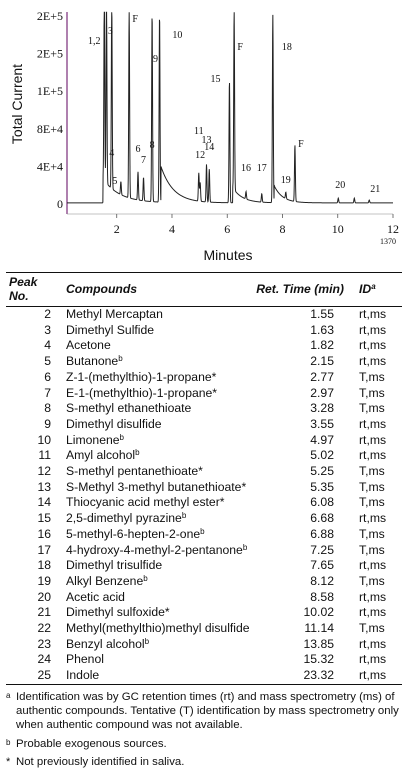 The image size is (406, 773). Describe the element at coordinates (388, 241) in the screenshot. I see `corner-label: 1370` at that location.